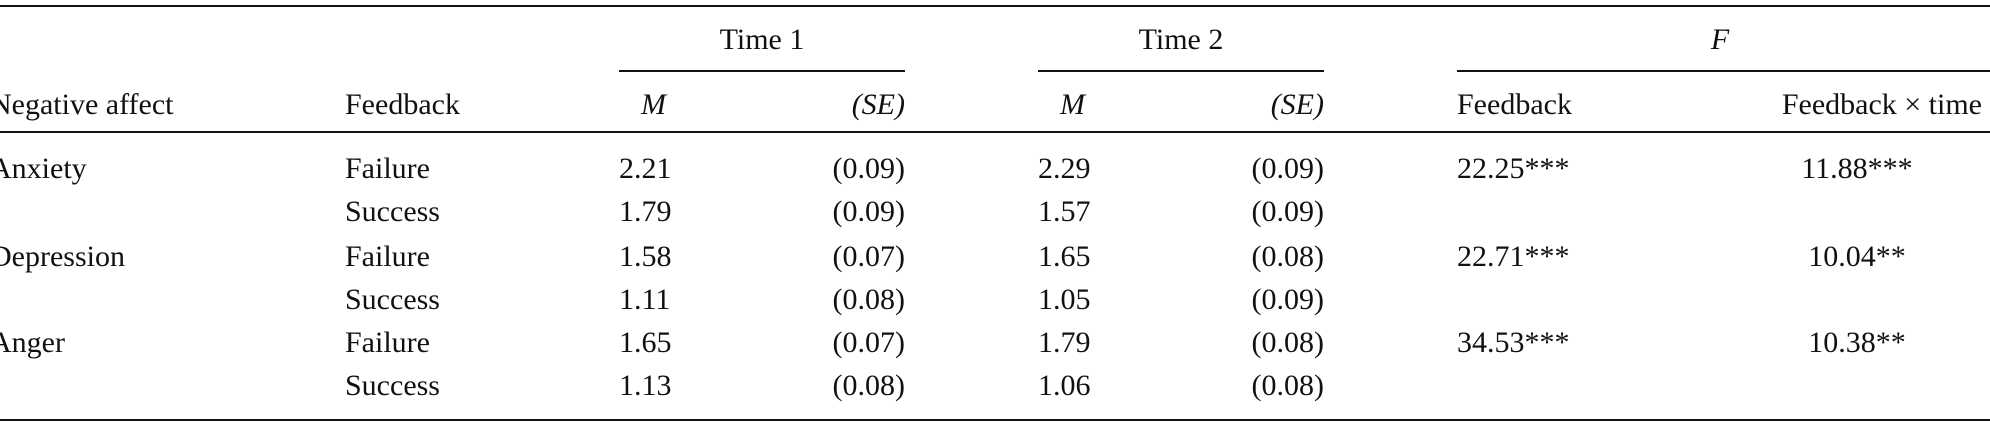  I want to click on column-header: Feedback × time, so click(1882, 104).